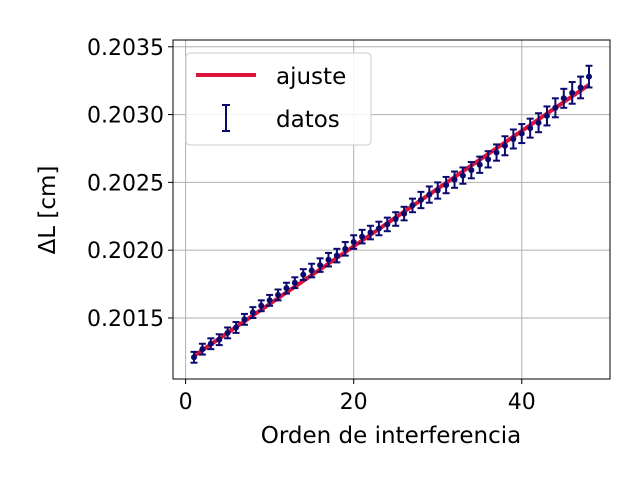 The width and height of the screenshot is (640, 480). Describe the element at coordinates (125, 116) in the screenshot. I see `y-tick-label: 0.2030` at that location.